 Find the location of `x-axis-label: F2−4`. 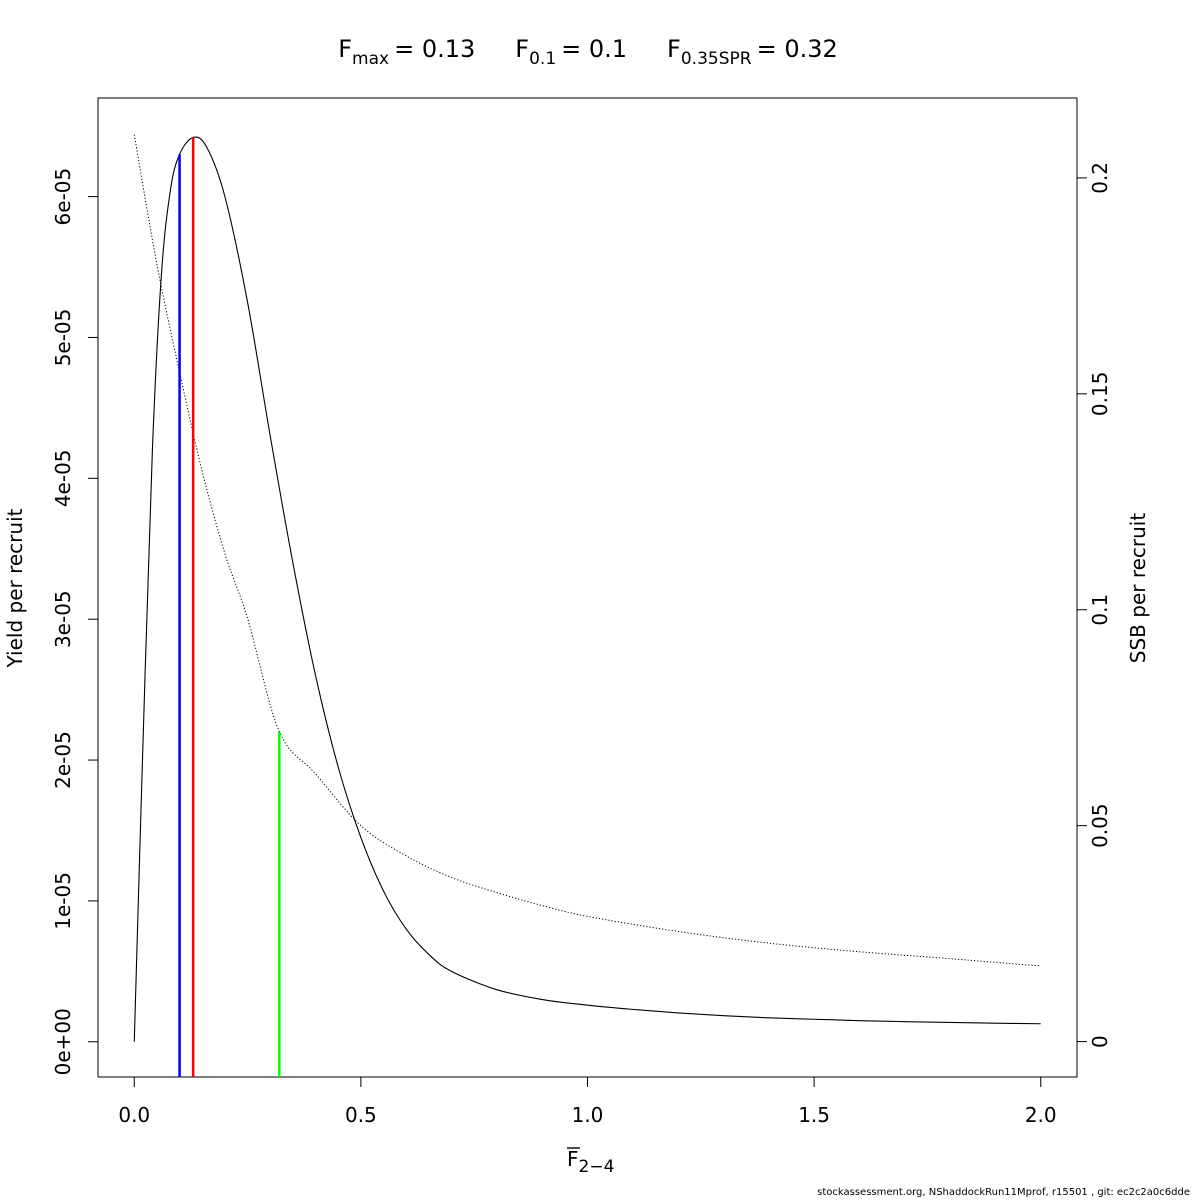

x-axis-label: F2−4 is located at coordinates (590, 1162).